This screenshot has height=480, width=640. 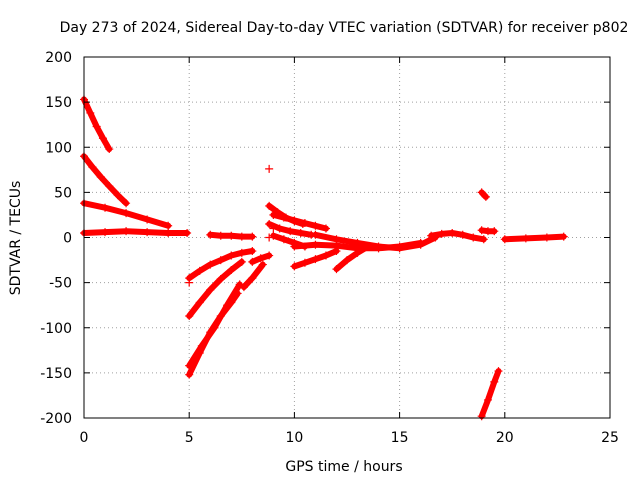 What do you see at coordinates (610, 438) in the screenshot?
I see `x-tick-label: 25` at bounding box center [610, 438].